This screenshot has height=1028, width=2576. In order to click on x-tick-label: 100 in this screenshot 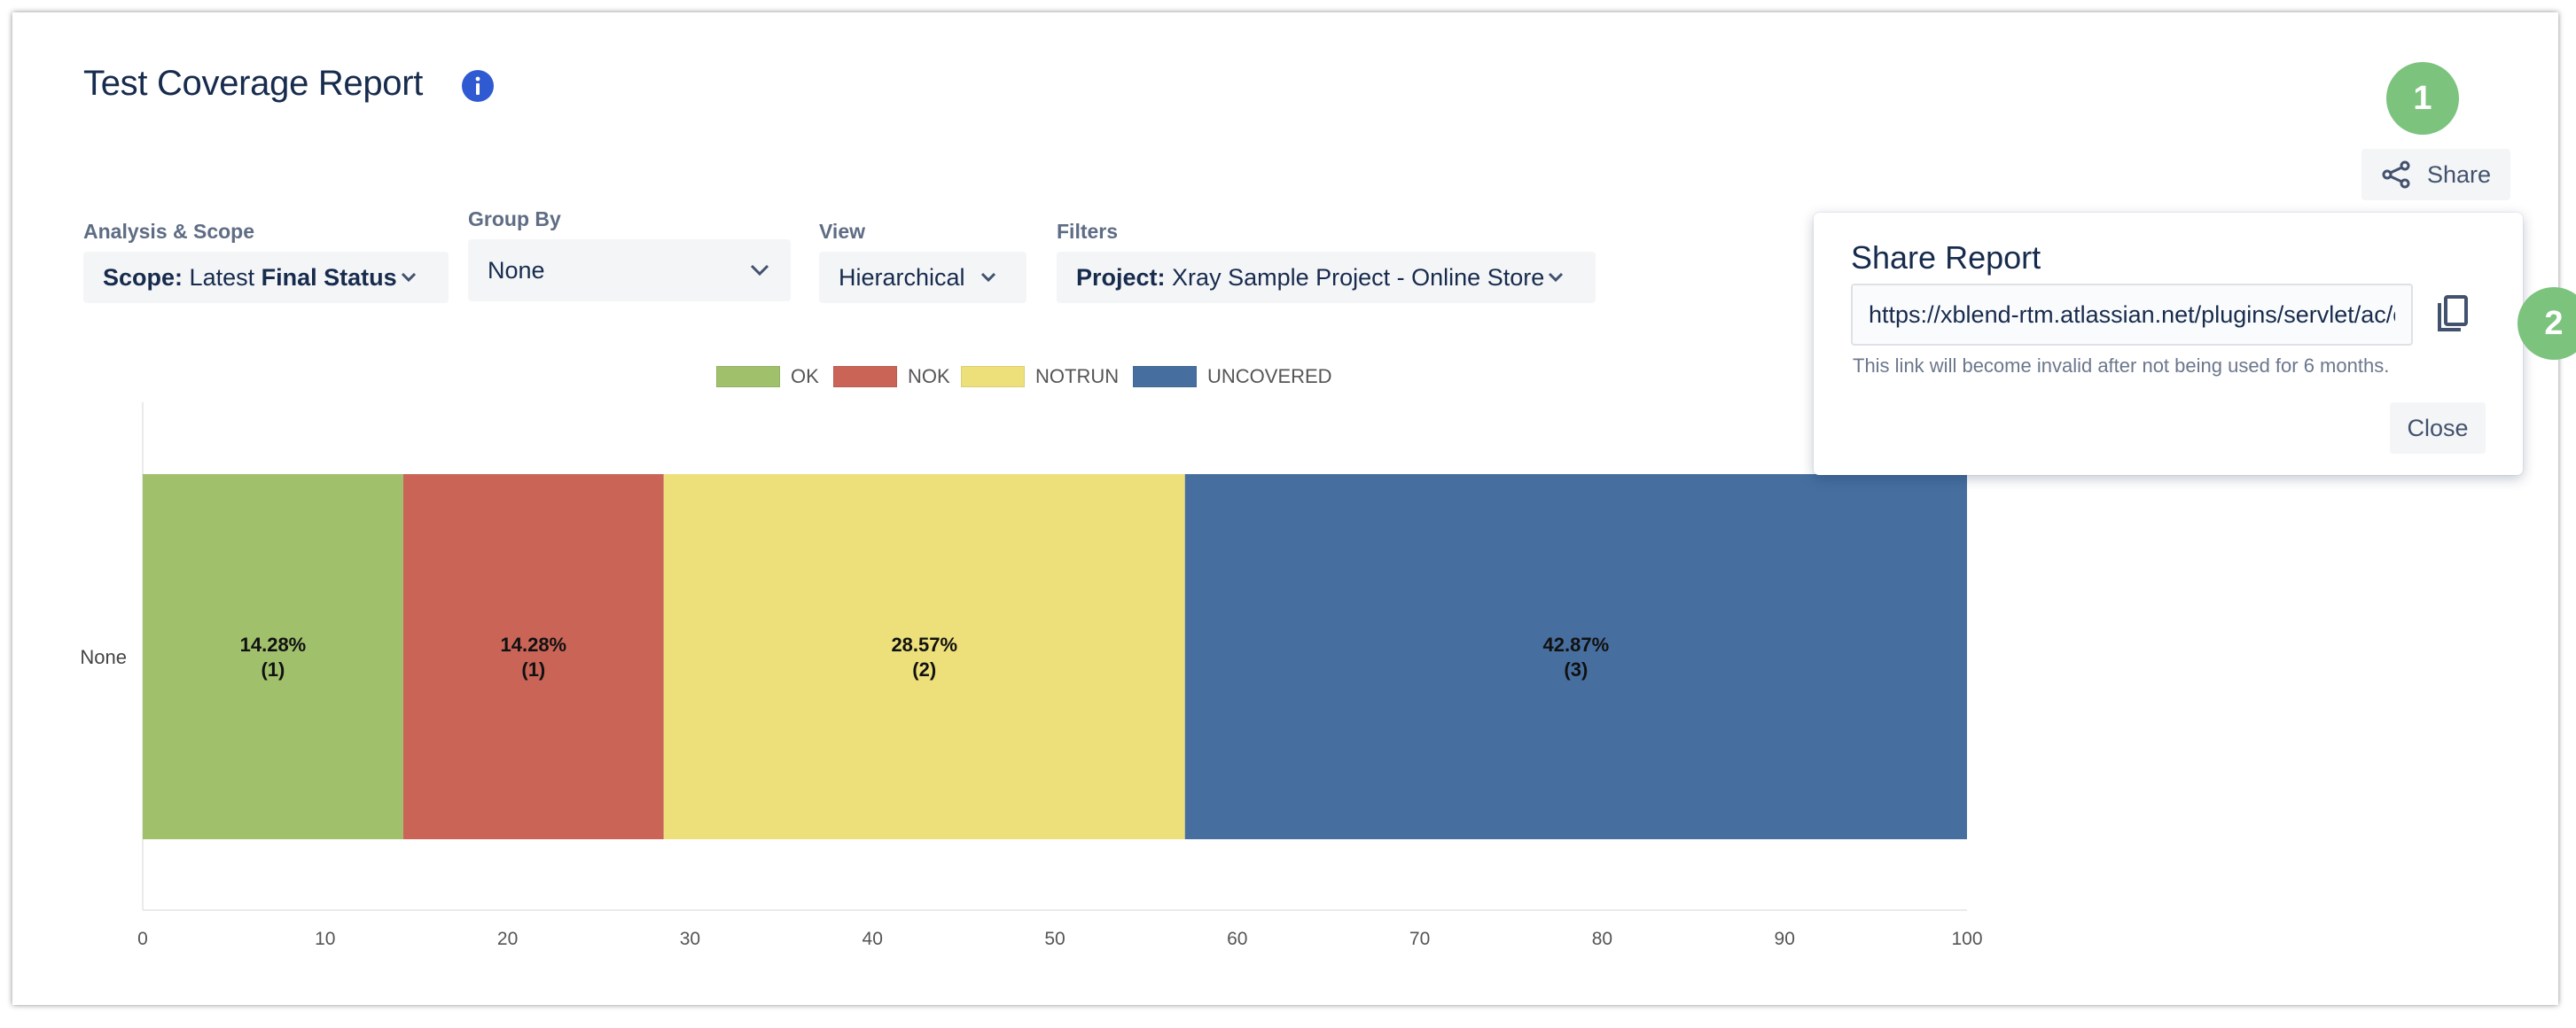, I will do `click(1966, 939)`.